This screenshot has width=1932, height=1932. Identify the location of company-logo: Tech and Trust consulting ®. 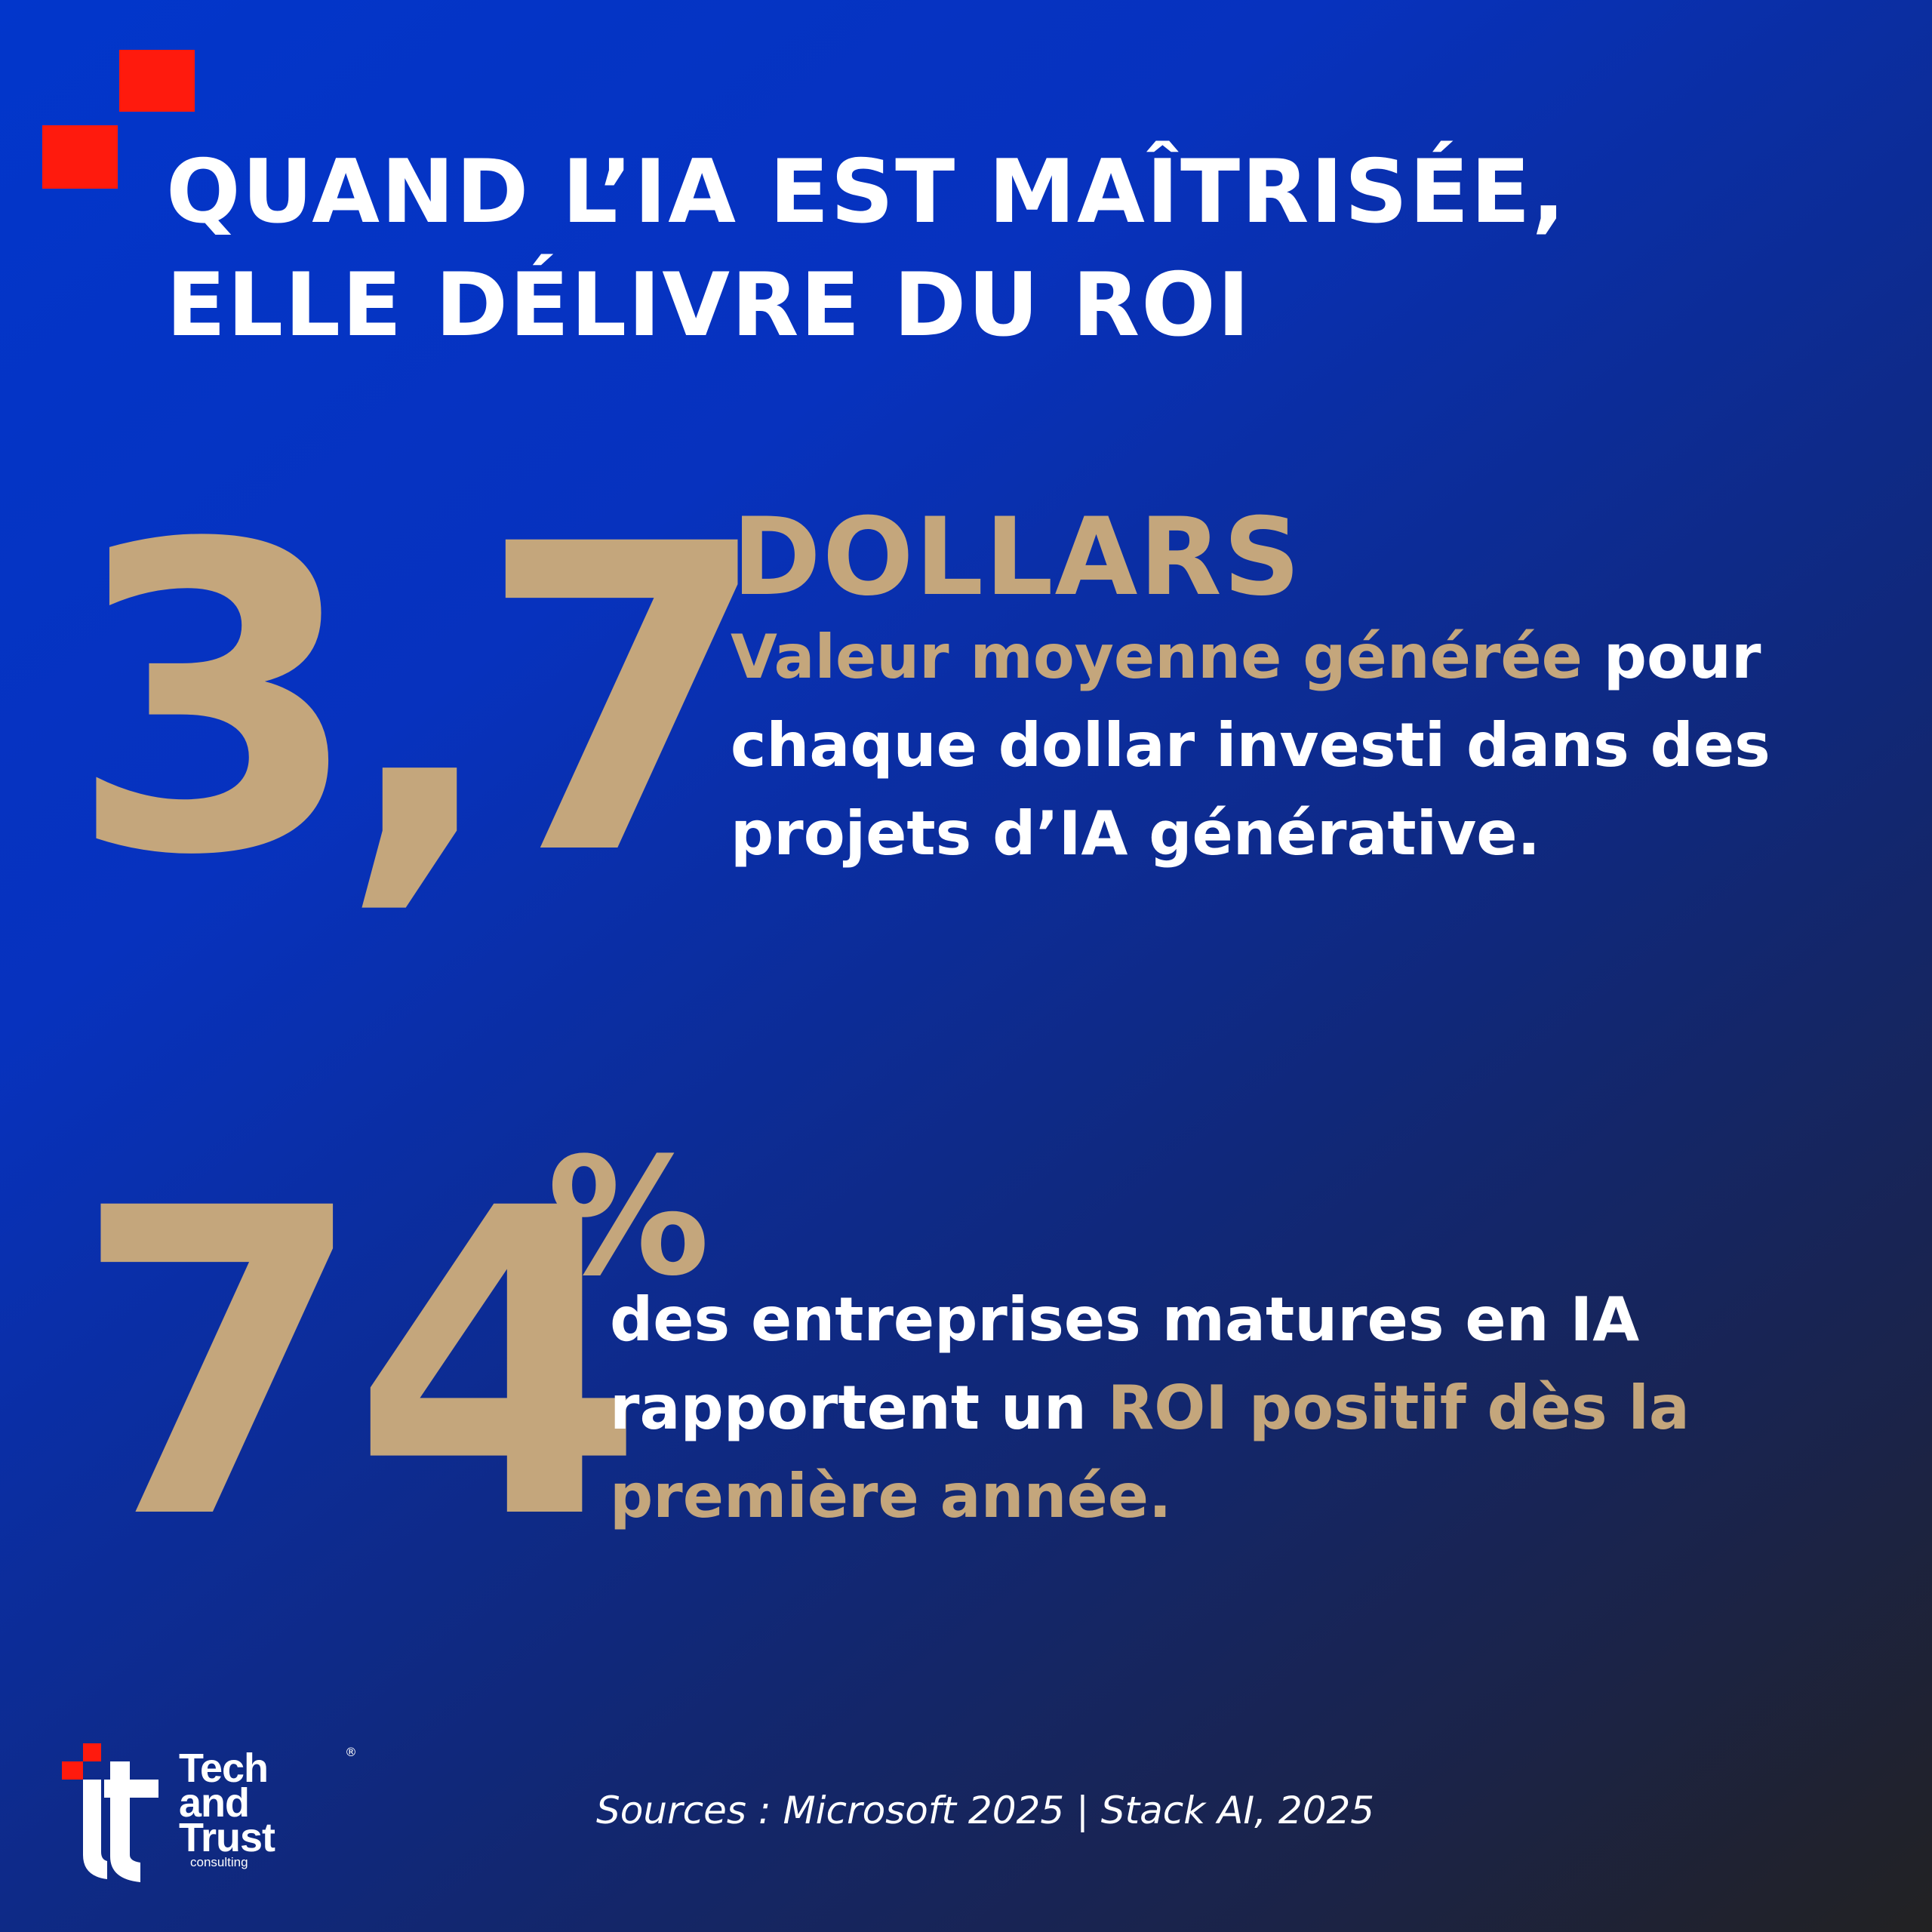
(209, 1813).